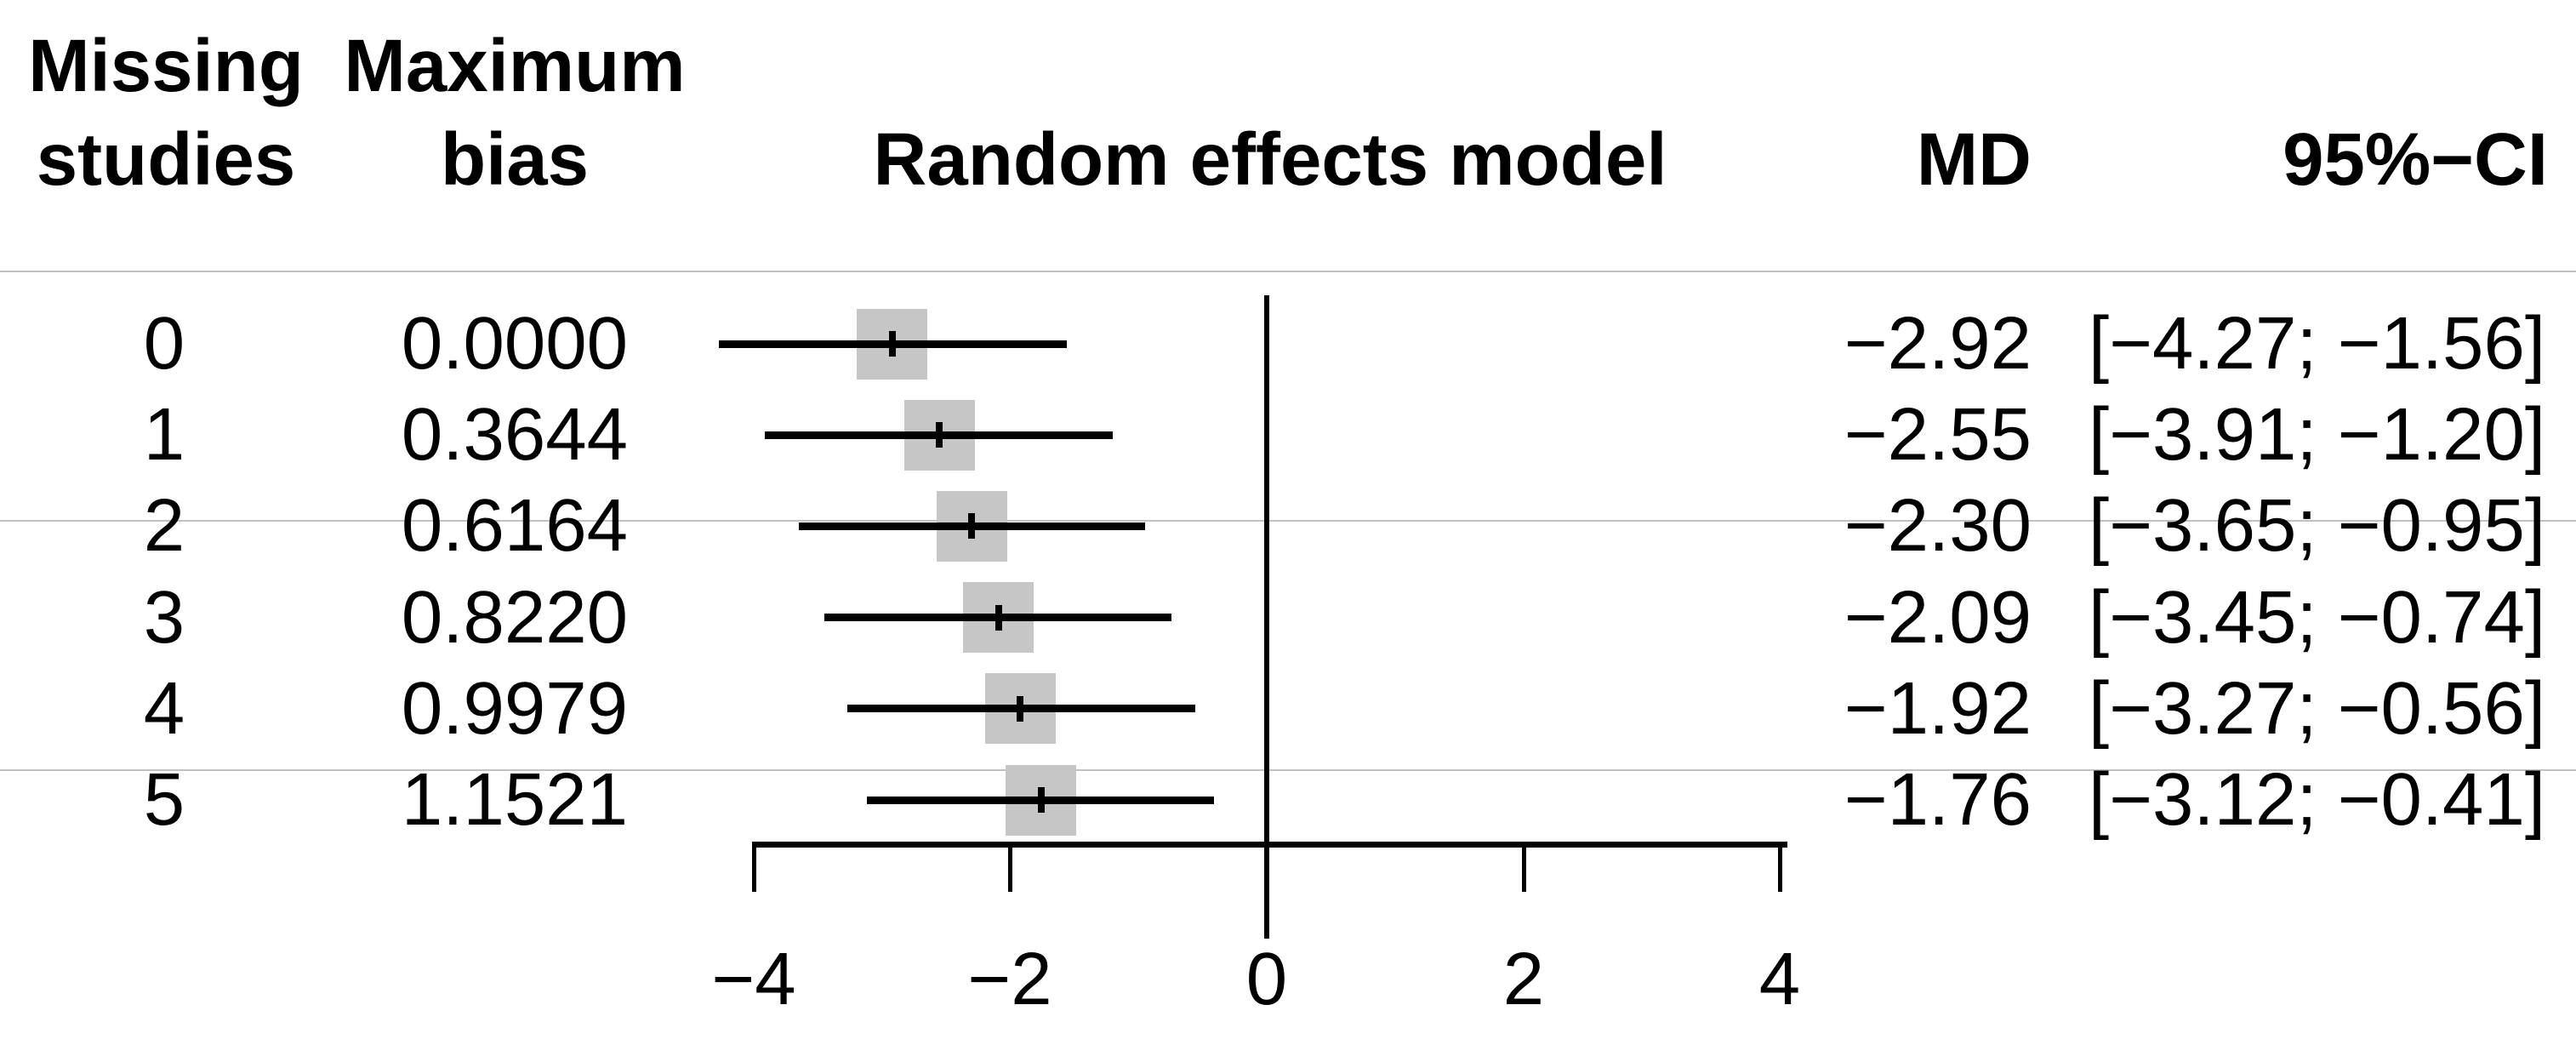 The width and height of the screenshot is (2576, 1045). What do you see at coordinates (164, 708) in the screenshot?
I see `missing-studies-value: 4` at bounding box center [164, 708].